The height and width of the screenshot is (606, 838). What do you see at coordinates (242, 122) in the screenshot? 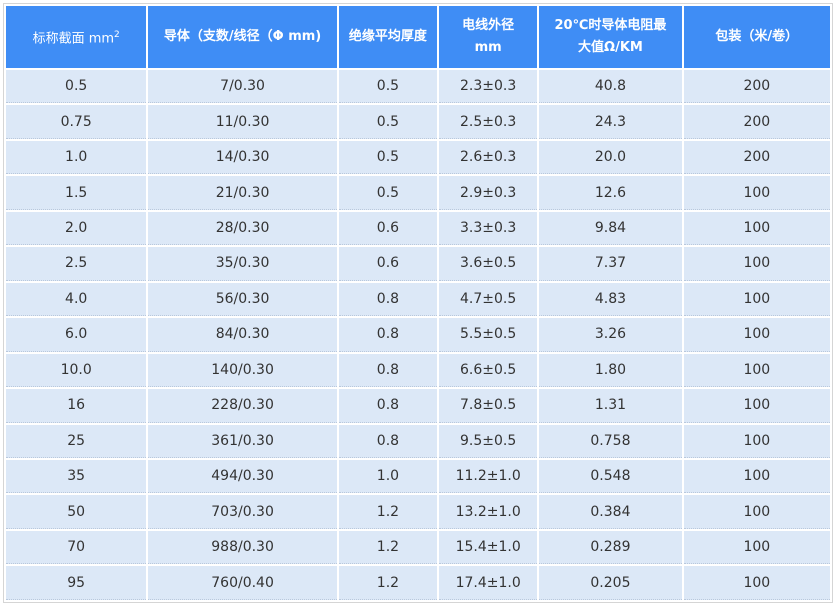
I see `cell-conductor: 11/0.30` at bounding box center [242, 122].